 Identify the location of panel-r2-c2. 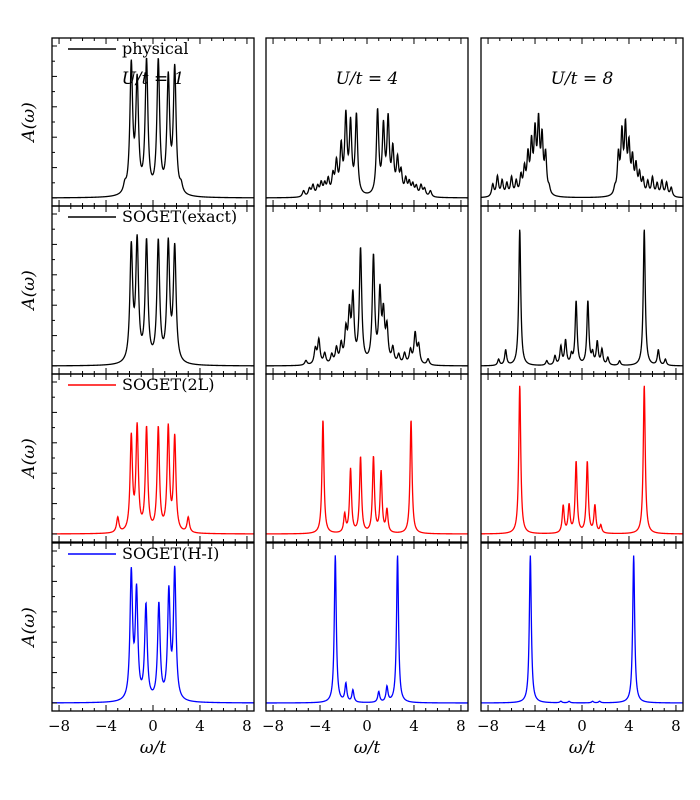
(582, 458).